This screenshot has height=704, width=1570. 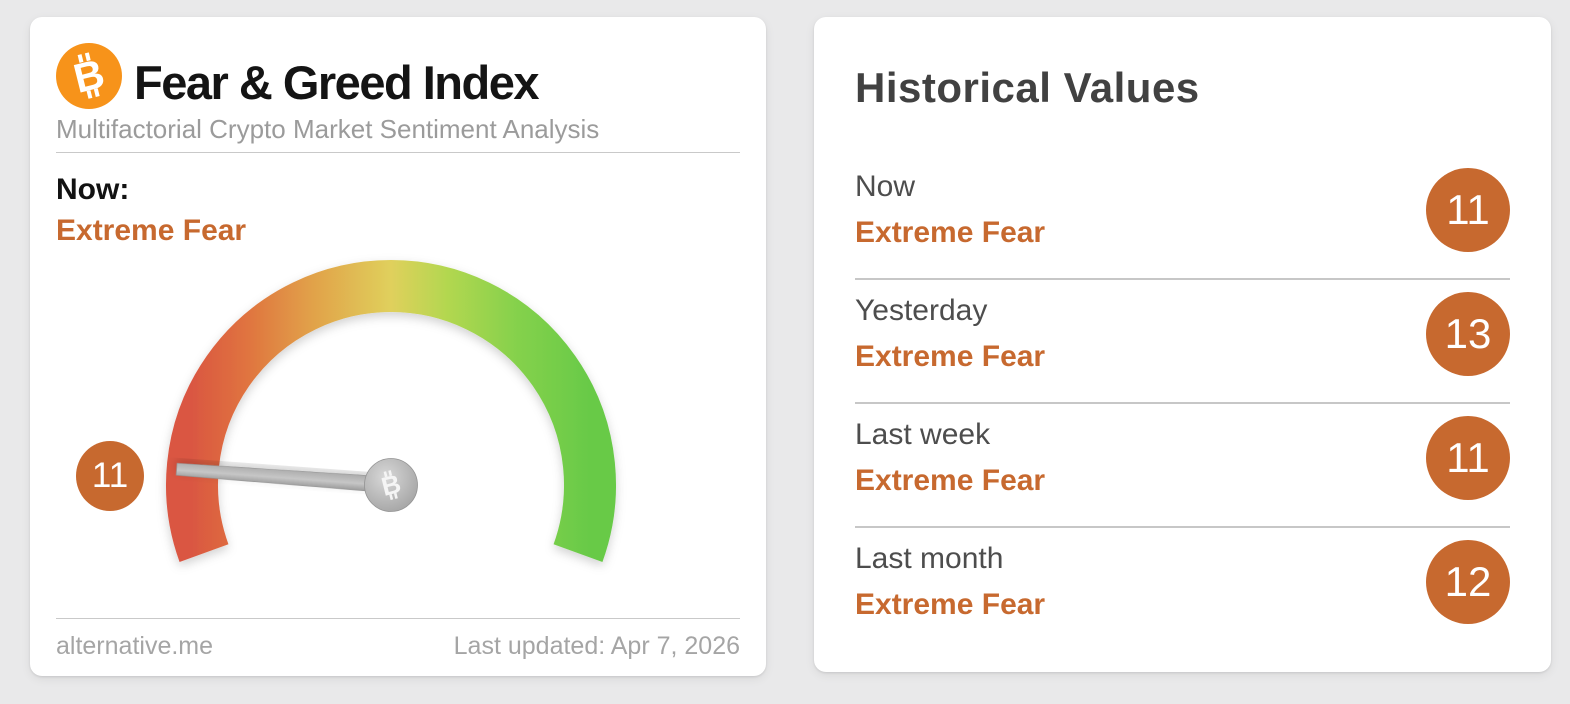 I want to click on row-label: Last week, so click(x=923, y=434).